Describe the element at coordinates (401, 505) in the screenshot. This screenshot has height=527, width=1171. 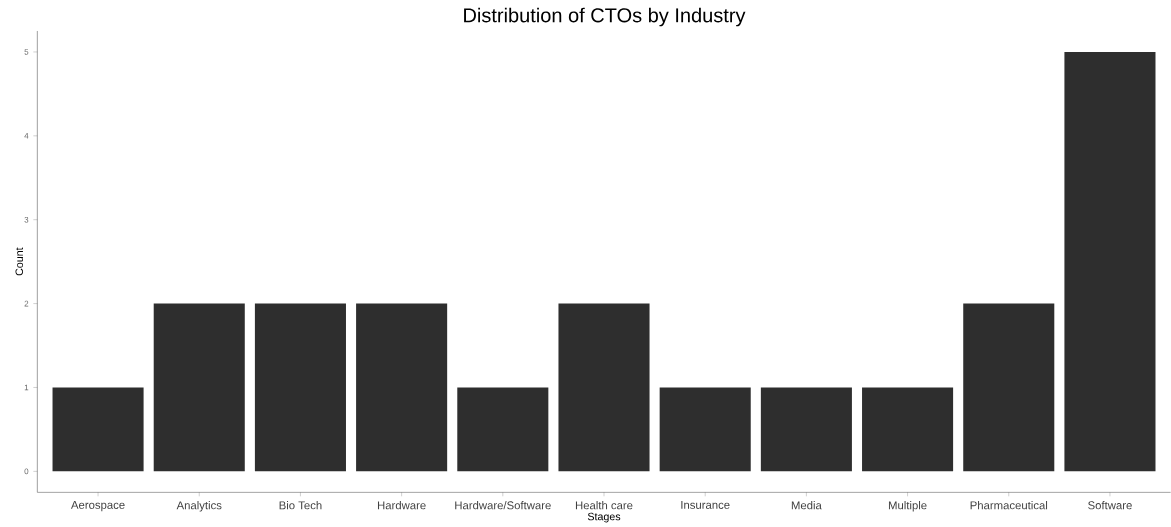
I see `x-tick-label: Hardware` at that location.